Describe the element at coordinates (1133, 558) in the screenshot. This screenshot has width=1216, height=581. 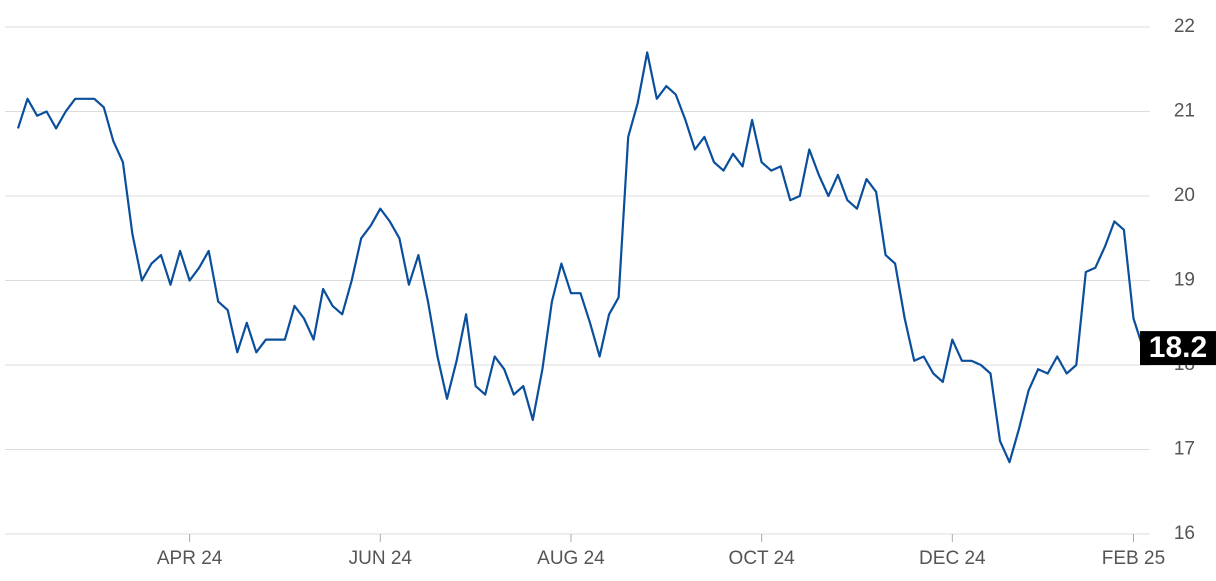
I see `x-tick-label: FEB 25` at that location.